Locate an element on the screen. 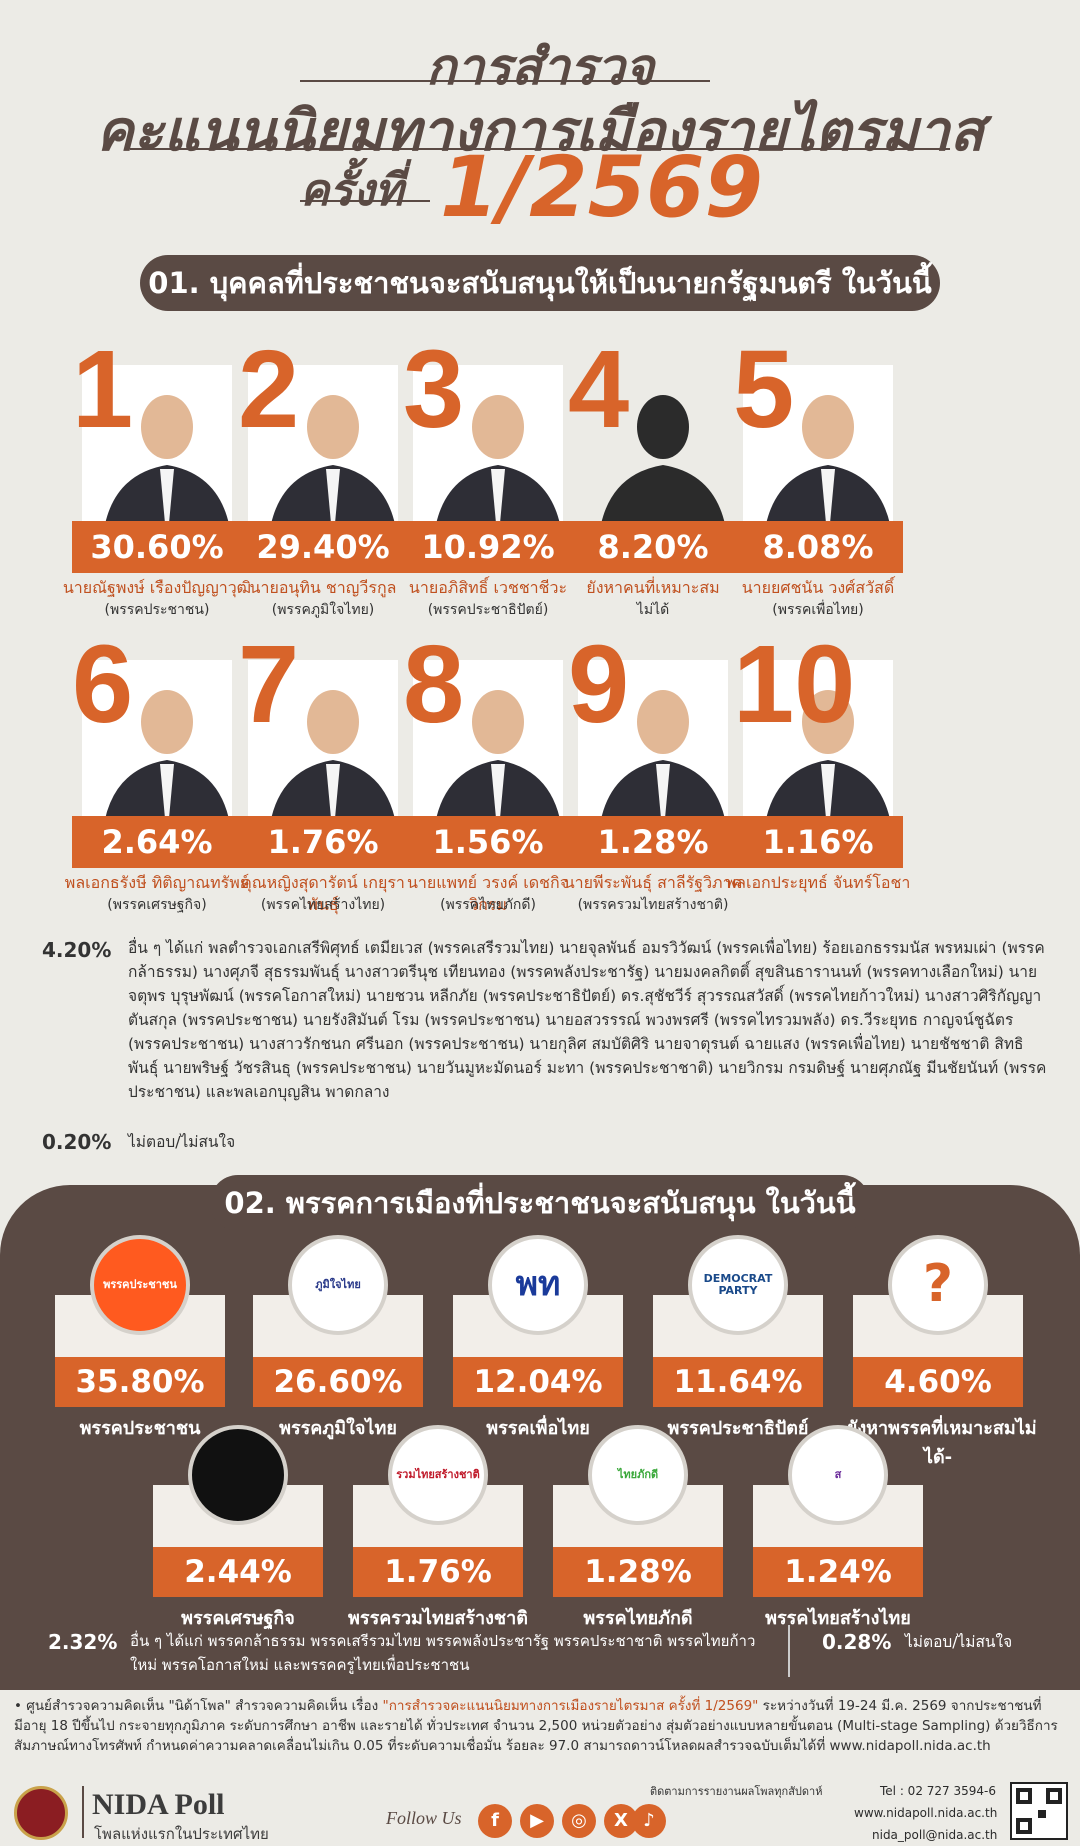 This screenshot has width=1080, height=1846. instagram-icon: ◎ is located at coordinates (579, 1821).